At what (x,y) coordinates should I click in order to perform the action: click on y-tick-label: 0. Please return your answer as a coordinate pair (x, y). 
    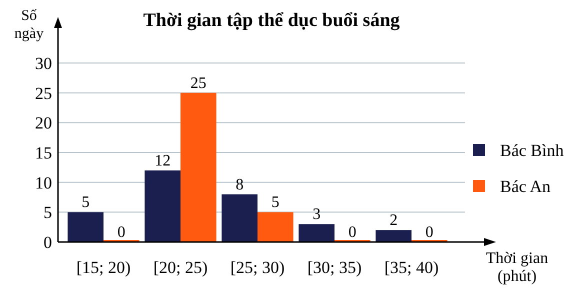
    Looking at the image, I should click on (48, 242).